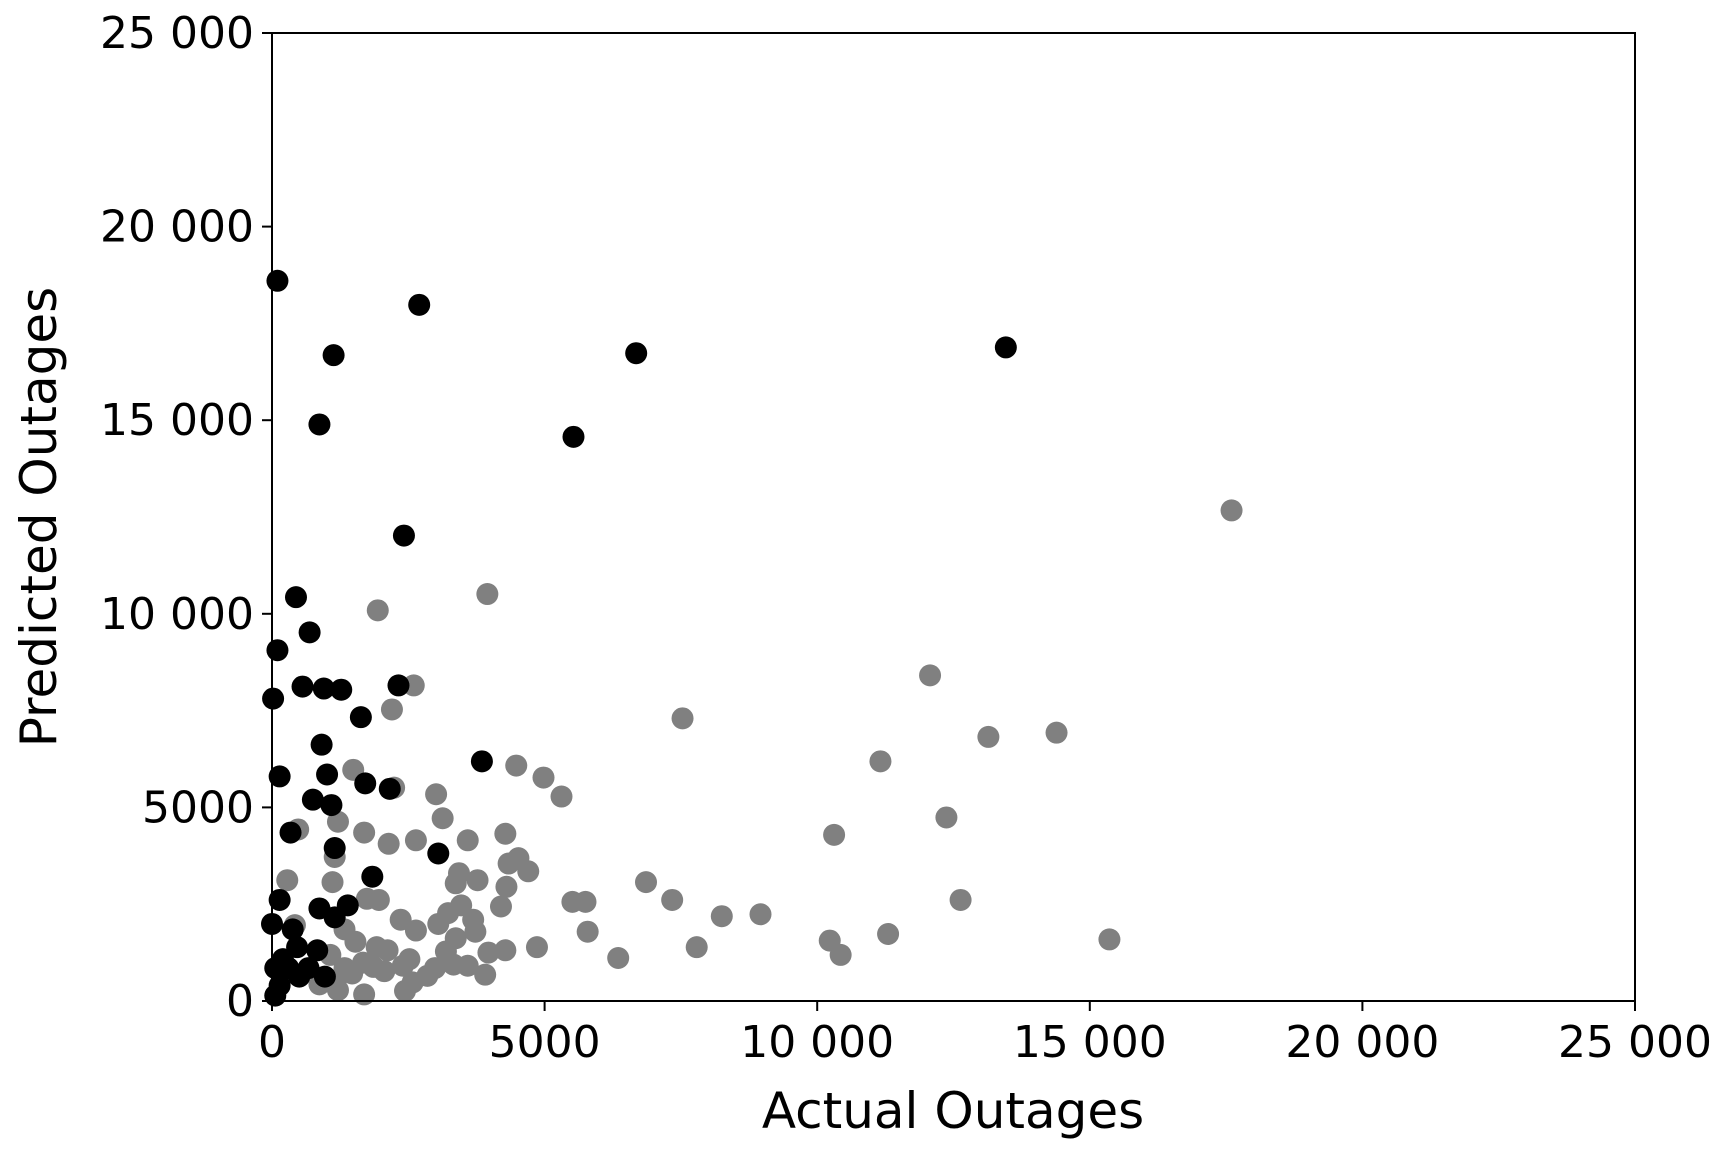  I want to click on y-axis-label: Predicted Outages, so click(39, 517).